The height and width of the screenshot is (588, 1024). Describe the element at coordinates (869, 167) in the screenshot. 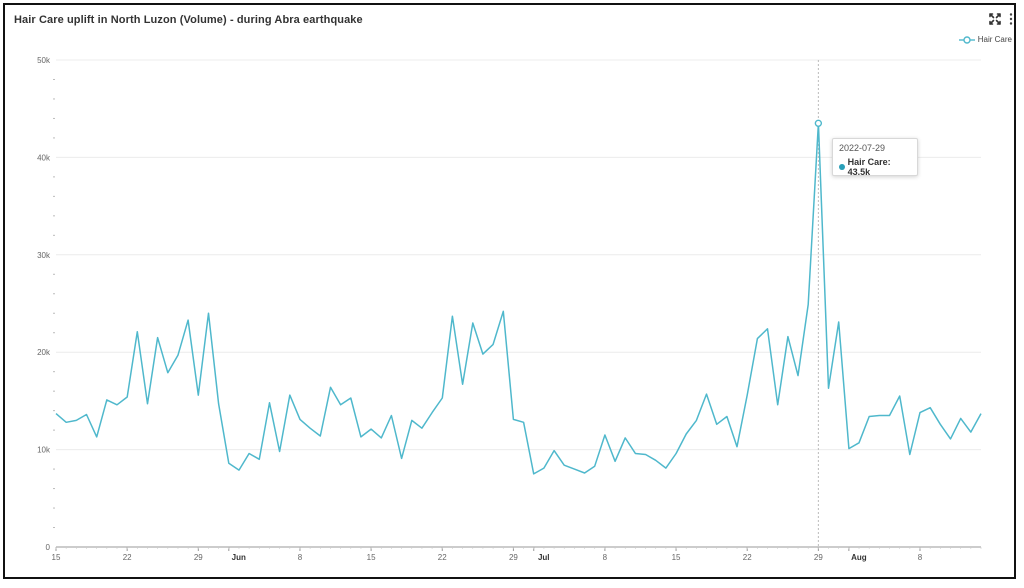

I see `tooltip-value: Hair Care: 43.5k` at that location.